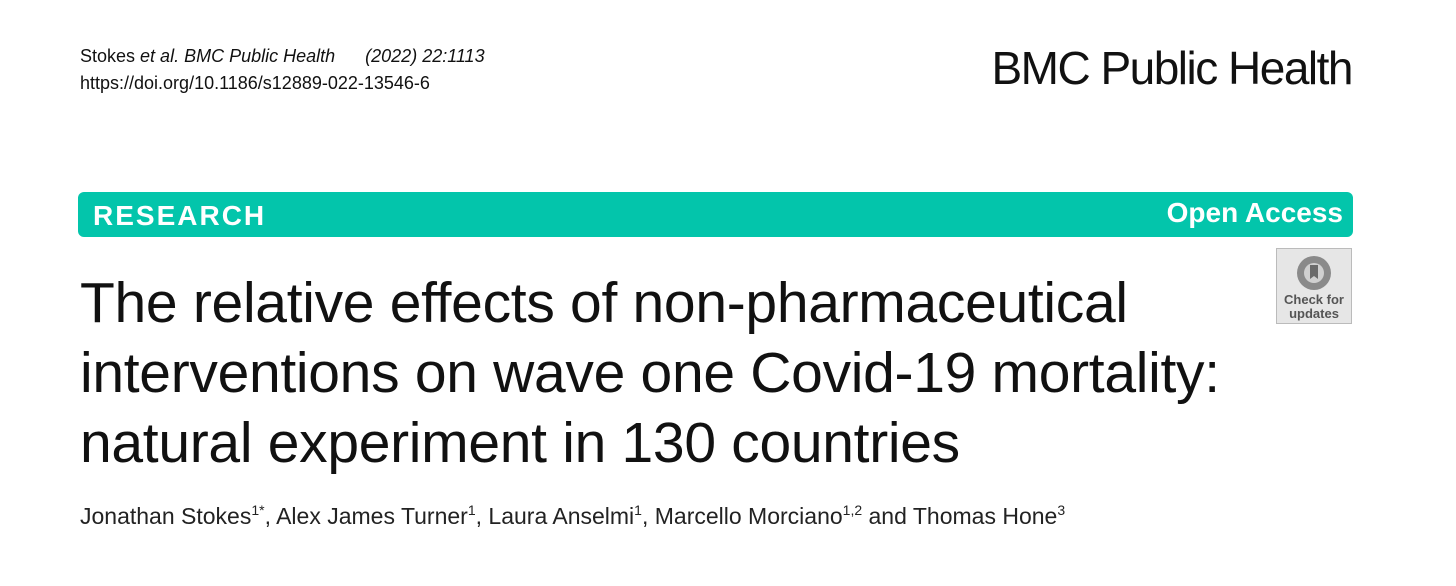 The height and width of the screenshot is (586, 1456). I want to click on citation-journal: et al. BMC Public Health, so click(238, 56).